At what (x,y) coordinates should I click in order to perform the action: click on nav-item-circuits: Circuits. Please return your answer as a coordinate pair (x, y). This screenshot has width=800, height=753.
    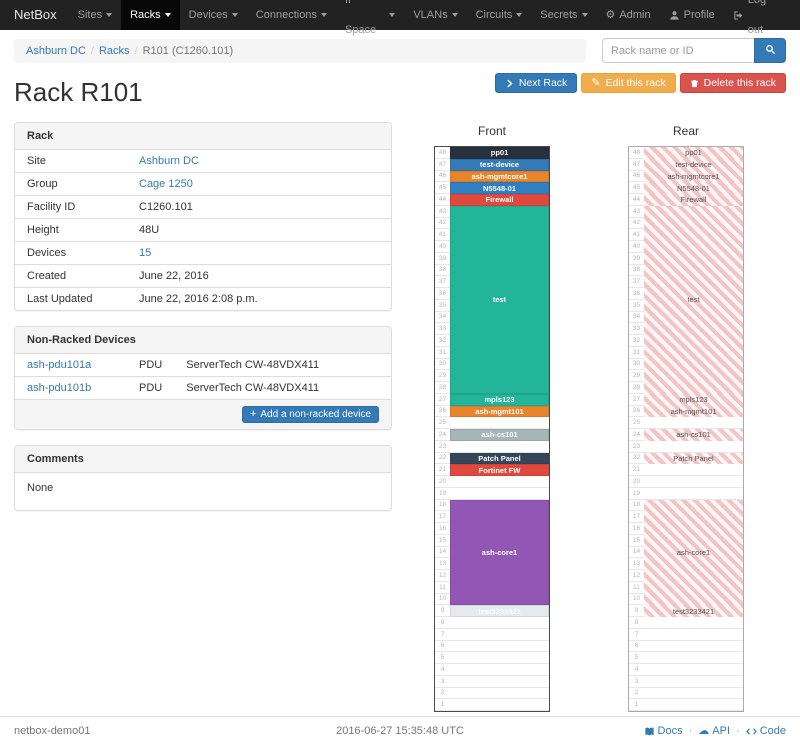
    Looking at the image, I should click on (499, 15).